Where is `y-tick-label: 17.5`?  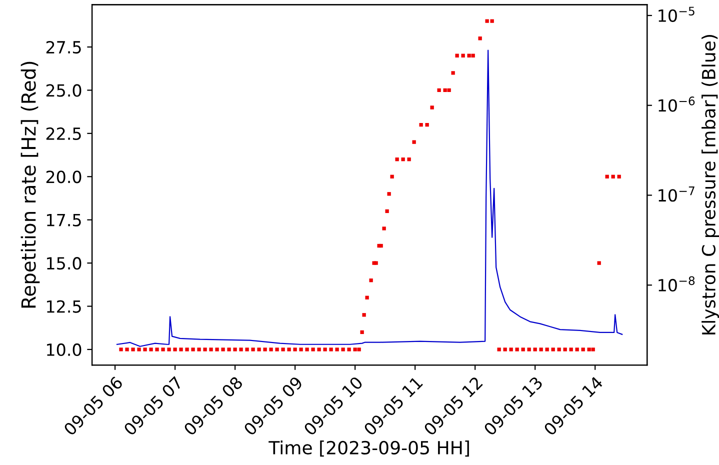 y-tick-label: 17.5 is located at coordinates (64, 220).